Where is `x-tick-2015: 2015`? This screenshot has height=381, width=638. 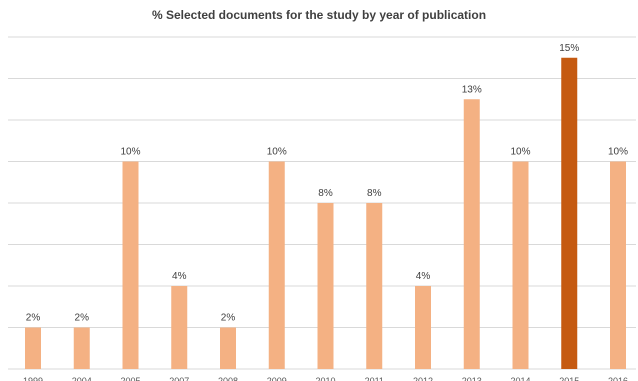 x-tick-2015: 2015 is located at coordinates (569, 378).